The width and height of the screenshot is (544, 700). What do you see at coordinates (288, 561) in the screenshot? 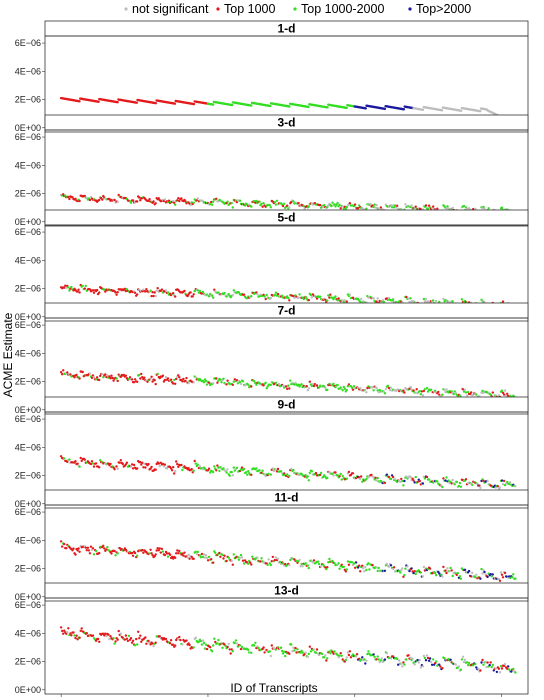
I see `points` at bounding box center [288, 561].